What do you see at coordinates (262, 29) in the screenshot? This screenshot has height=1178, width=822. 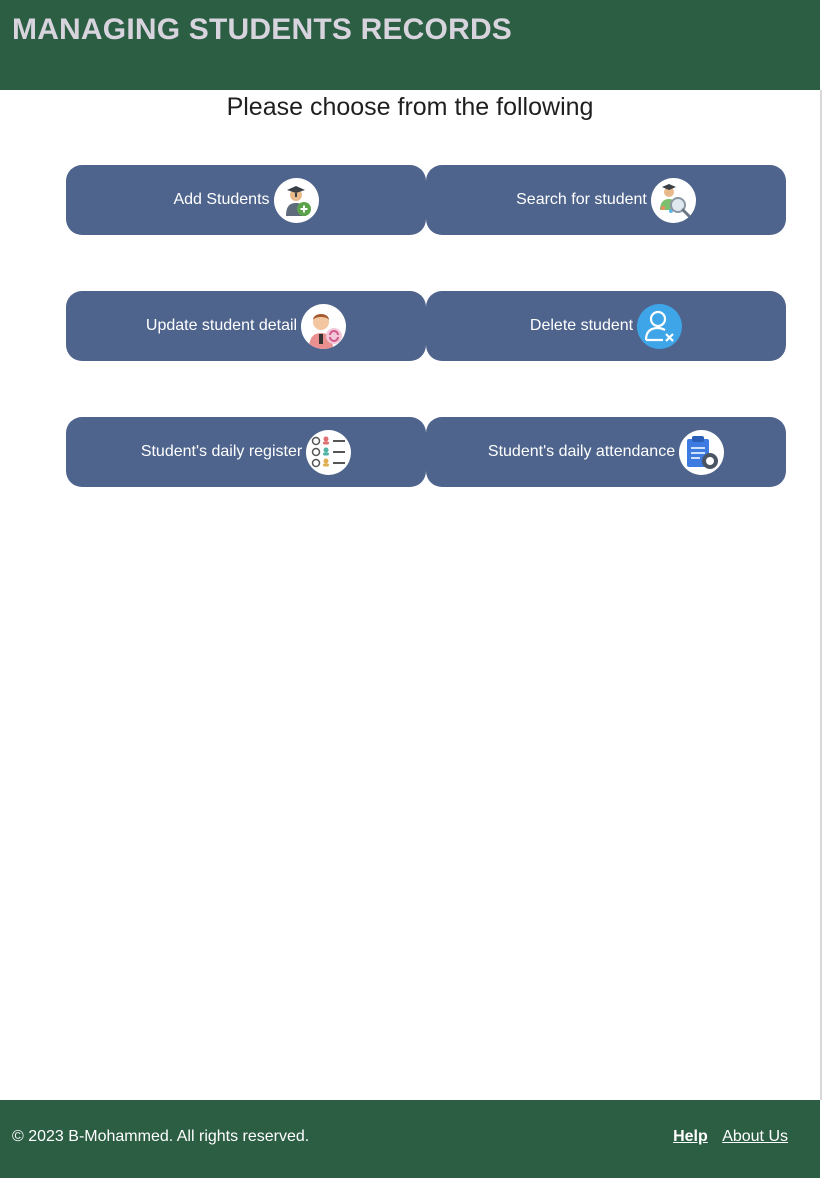 I see `site-title: MANAGING STUDENTS RECORDS` at bounding box center [262, 29].